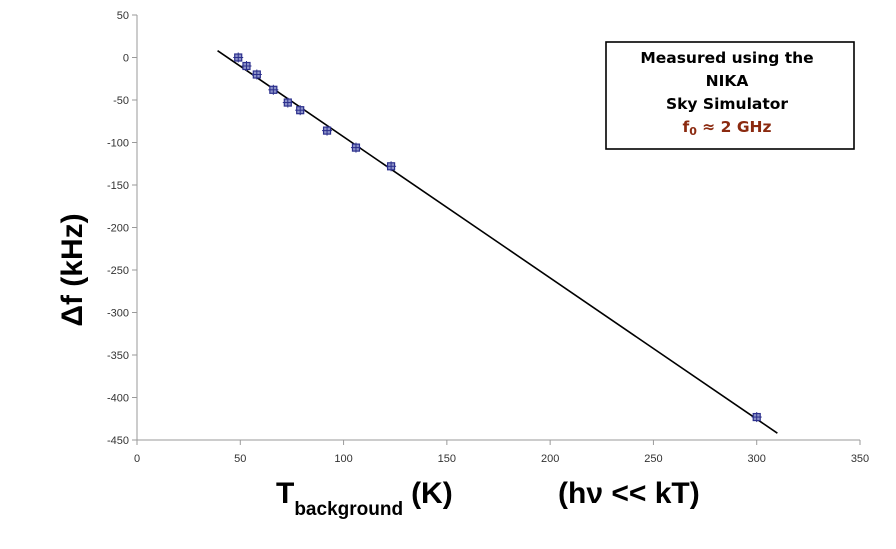 This screenshot has width=896, height=549. I want to click on legend-frame, so click(730, 95).